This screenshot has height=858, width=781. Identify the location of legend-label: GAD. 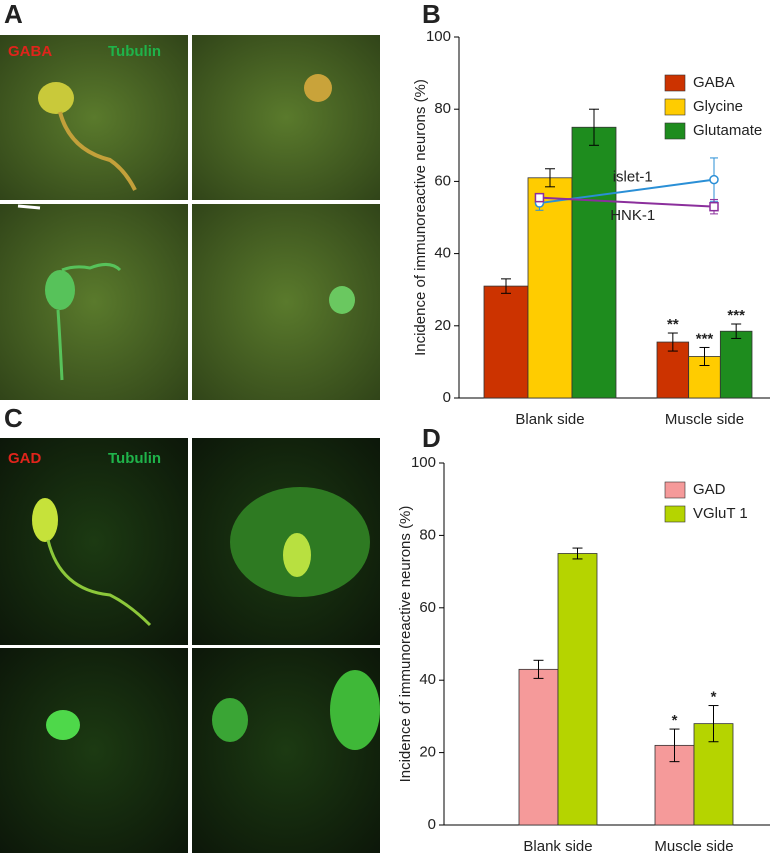
(709, 489).